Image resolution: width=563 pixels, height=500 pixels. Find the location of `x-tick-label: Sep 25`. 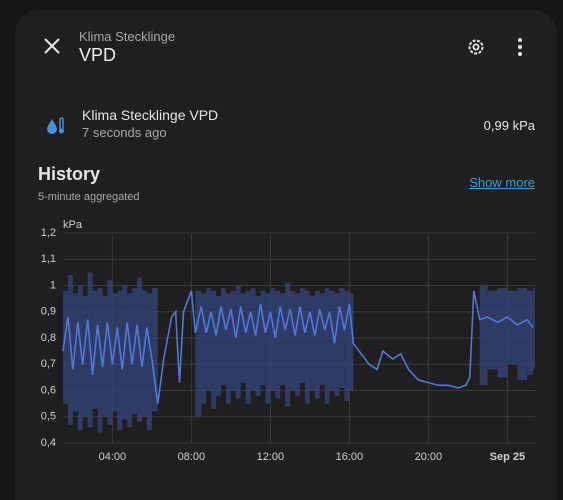

x-tick-label: Sep 25 is located at coordinates (507, 457).